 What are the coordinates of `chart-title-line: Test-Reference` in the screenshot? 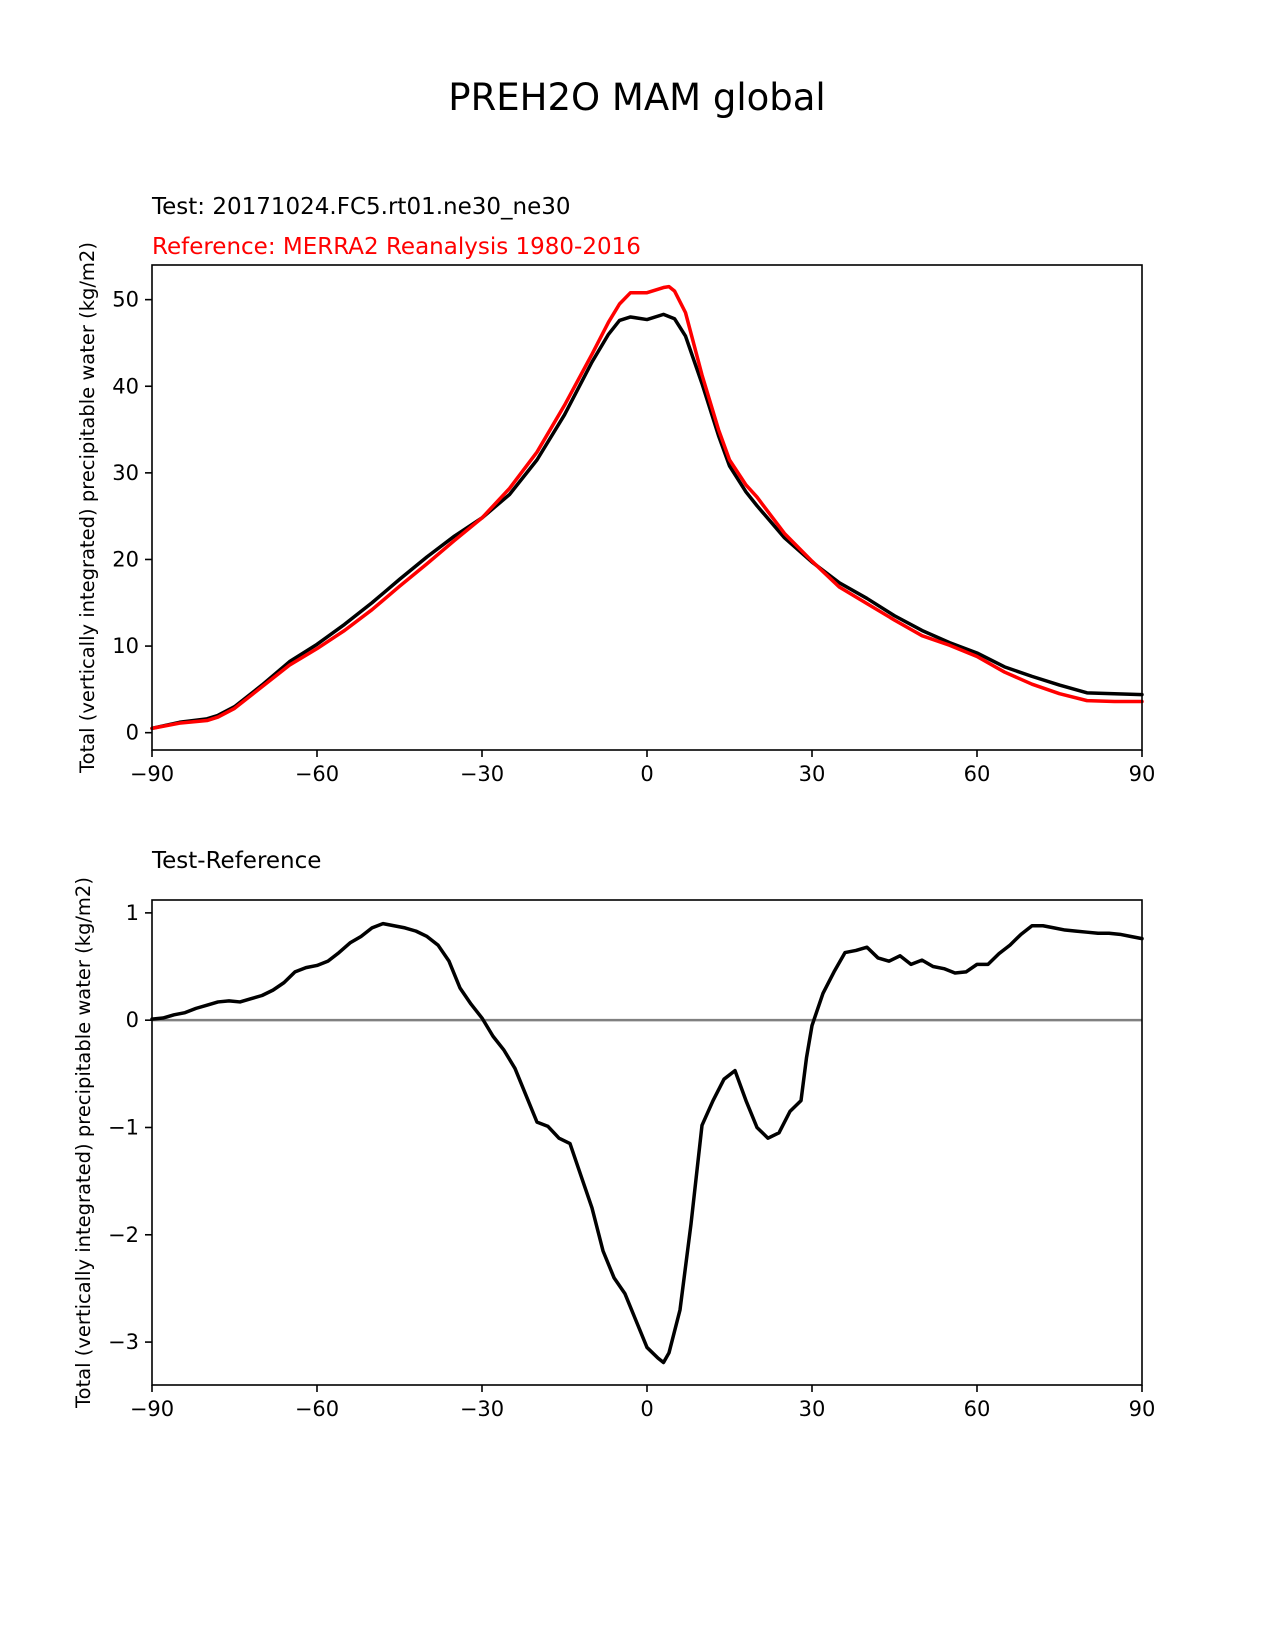 It's located at (236, 861).